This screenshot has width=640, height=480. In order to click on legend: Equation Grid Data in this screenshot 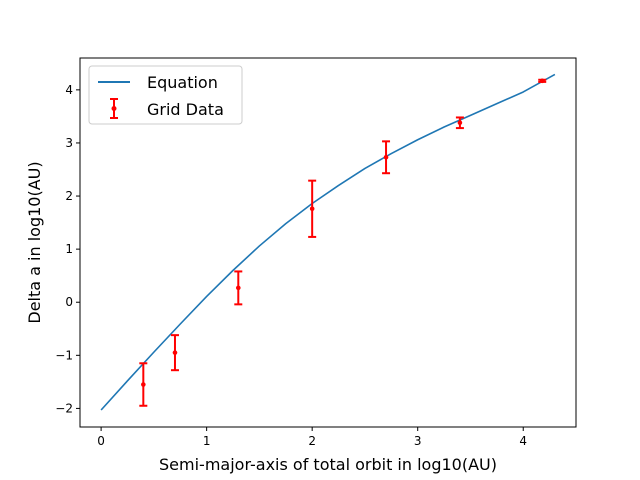, I will do `click(165, 95)`.